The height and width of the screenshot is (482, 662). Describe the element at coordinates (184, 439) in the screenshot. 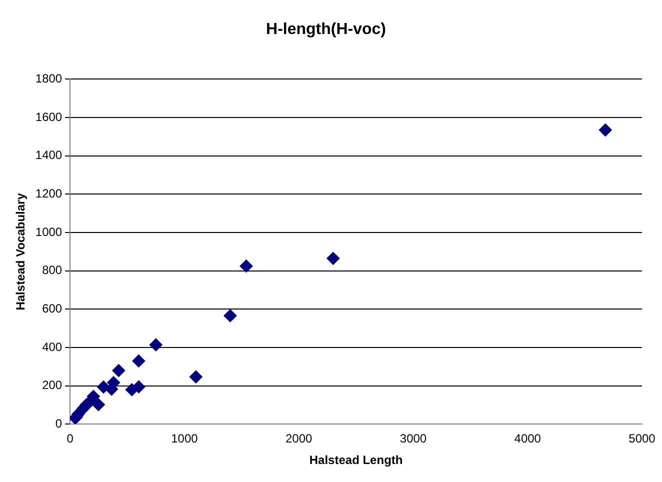

I see `x-tick-label: 1000` at that location.